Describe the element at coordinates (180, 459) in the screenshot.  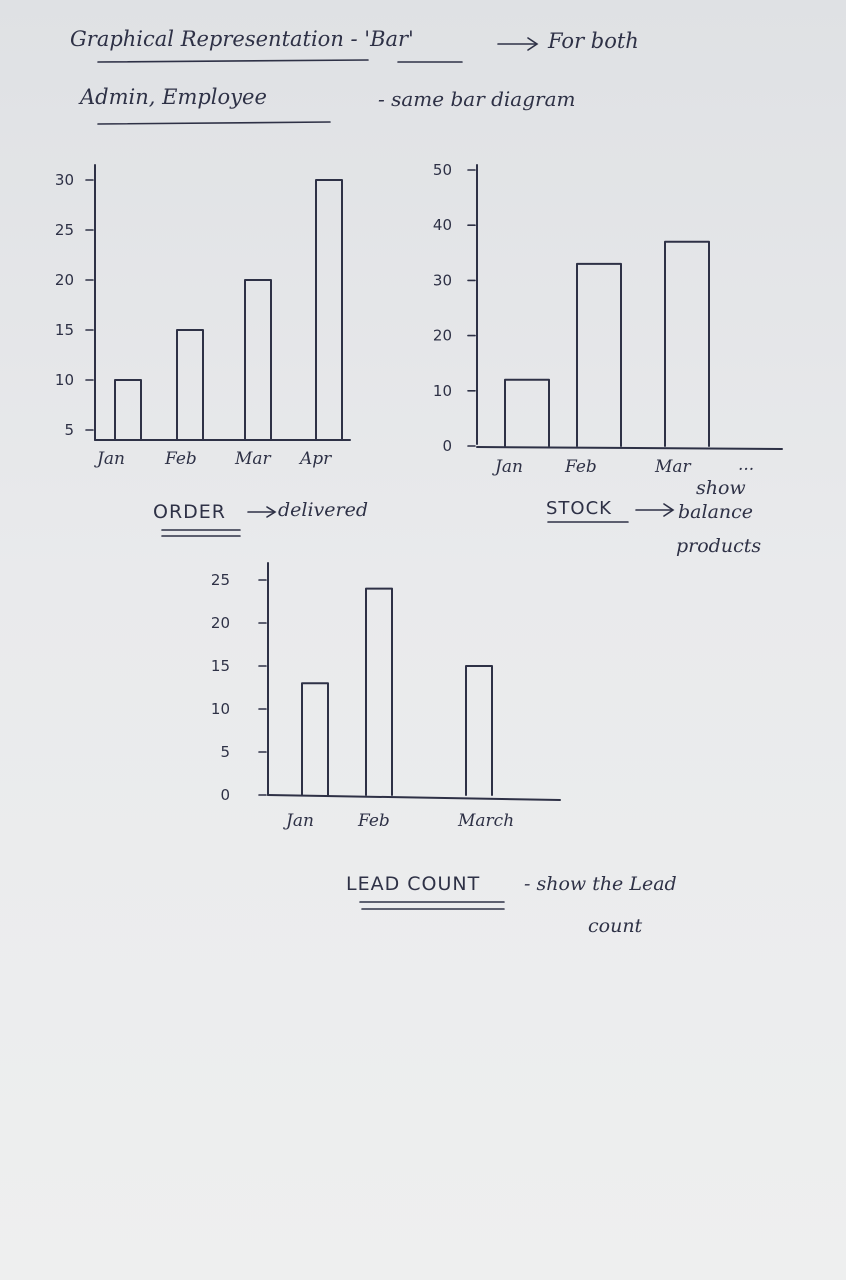
I see `order-x-label-feb: Feb` at that location.